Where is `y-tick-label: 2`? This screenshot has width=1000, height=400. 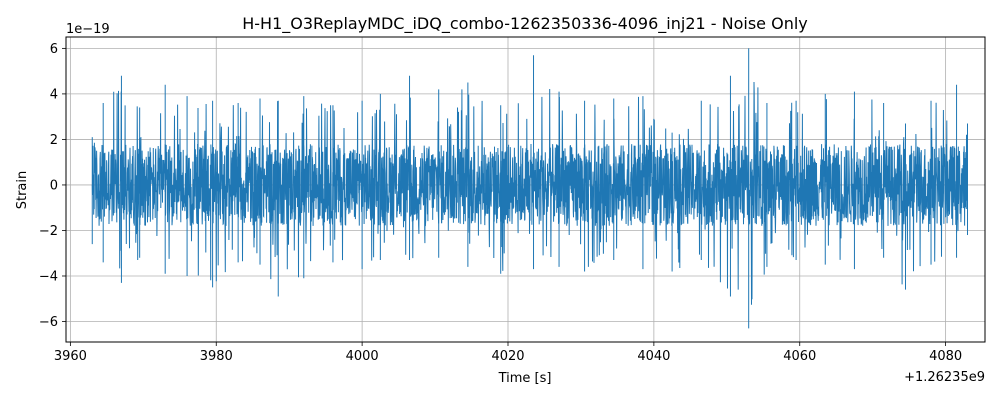 y-tick-label: 2 is located at coordinates (54, 140).